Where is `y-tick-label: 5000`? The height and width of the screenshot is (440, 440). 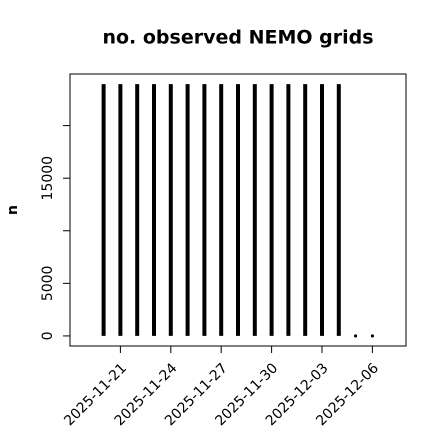
y-tick-label: 5000 is located at coordinates (48, 284).